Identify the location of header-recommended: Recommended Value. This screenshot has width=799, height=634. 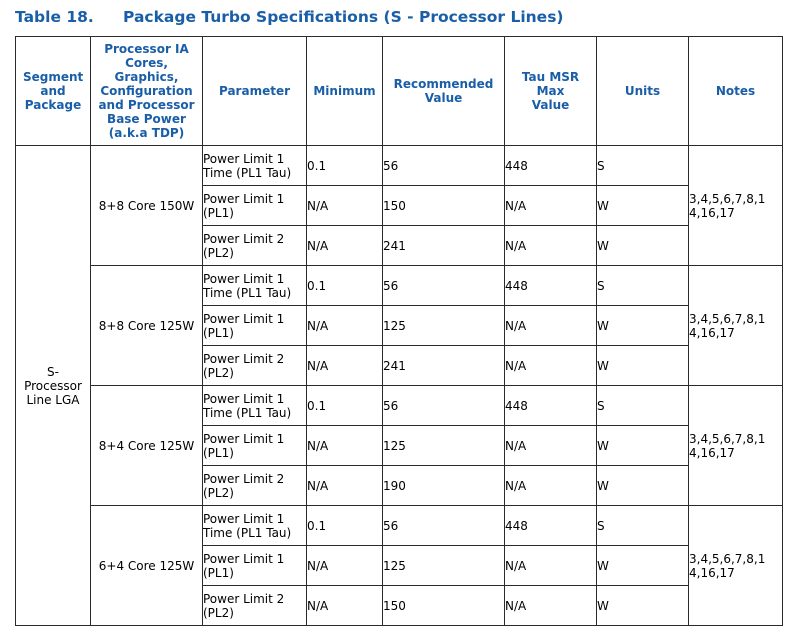
(443, 91).